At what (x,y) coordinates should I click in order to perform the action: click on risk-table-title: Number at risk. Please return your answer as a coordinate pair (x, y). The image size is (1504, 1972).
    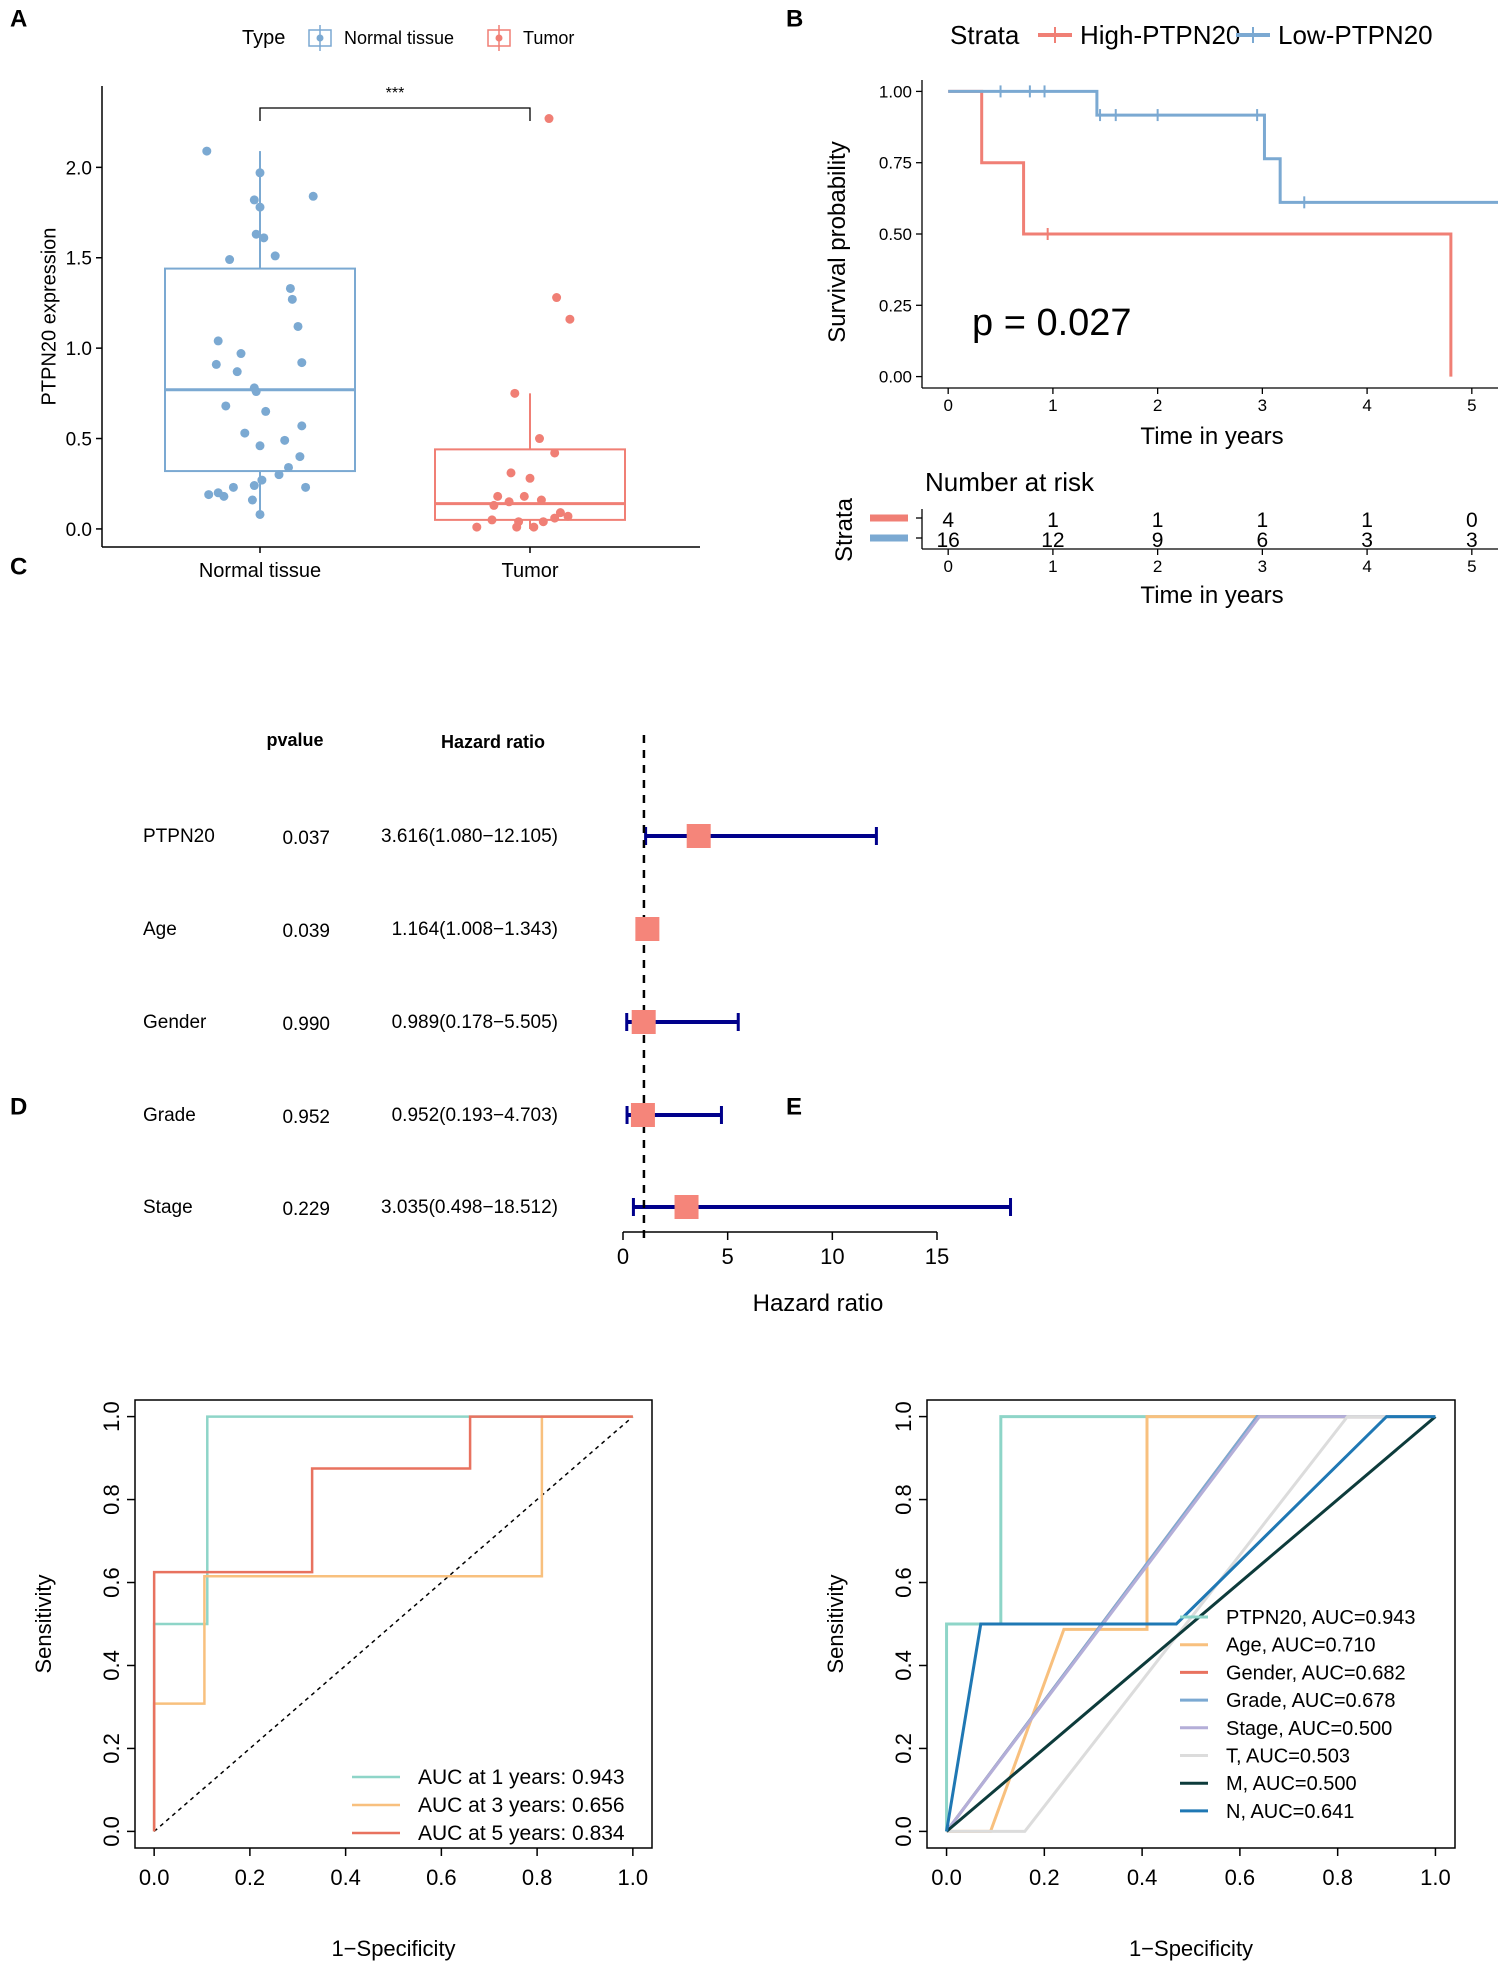
    Looking at the image, I should click on (1010, 482).